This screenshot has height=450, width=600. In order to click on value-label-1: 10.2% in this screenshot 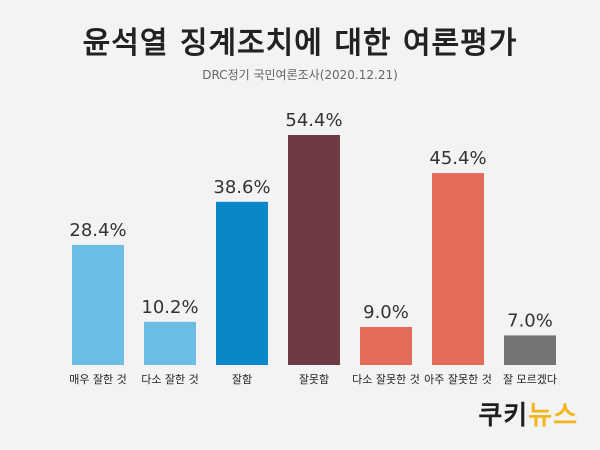, I will do `click(169, 307)`.